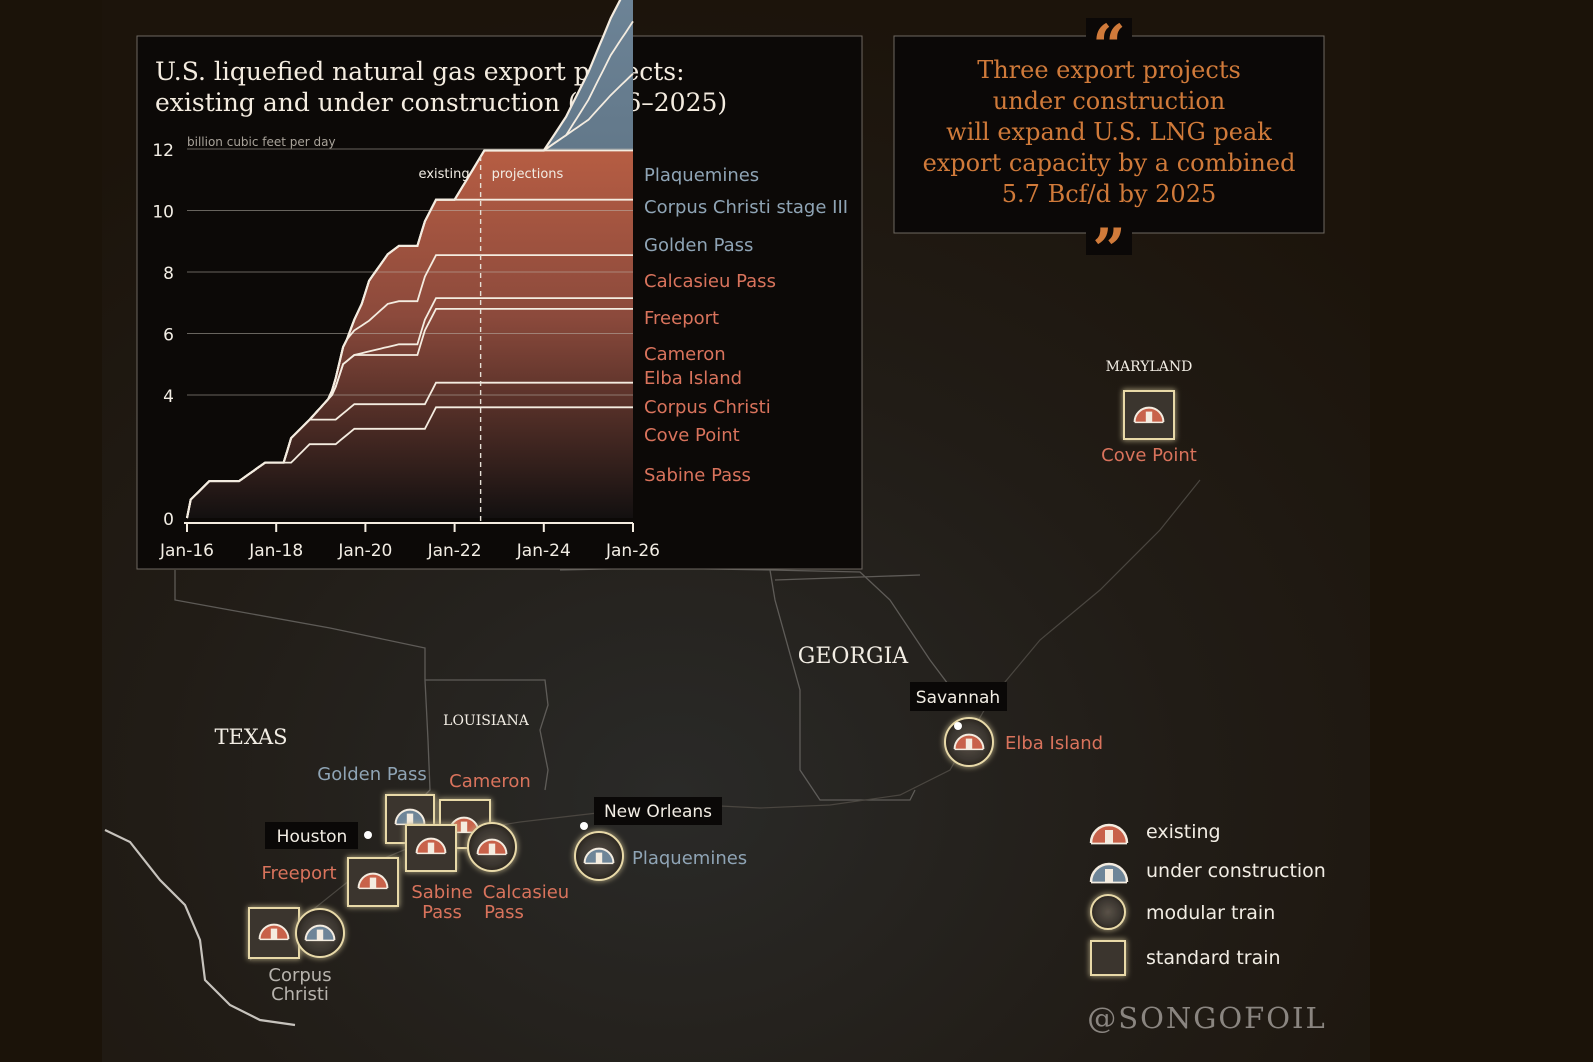 The width and height of the screenshot is (1593, 1062). Describe the element at coordinates (168, 336) in the screenshot. I see `y-tick-label: 6` at that location.